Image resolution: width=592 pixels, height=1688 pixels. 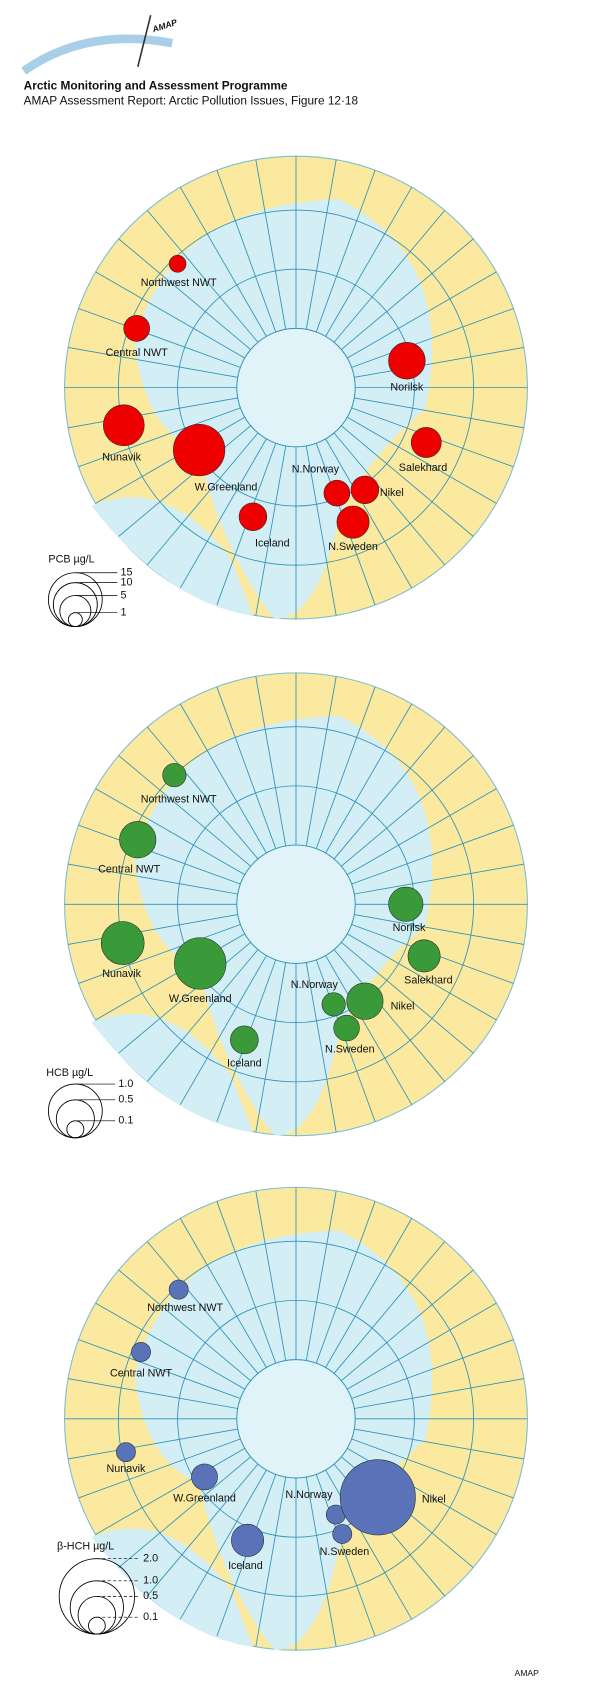 What do you see at coordinates (350, 1049) in the screenshot?
I see `site-label: N.Sweden` at bounding box center [350, 1049].